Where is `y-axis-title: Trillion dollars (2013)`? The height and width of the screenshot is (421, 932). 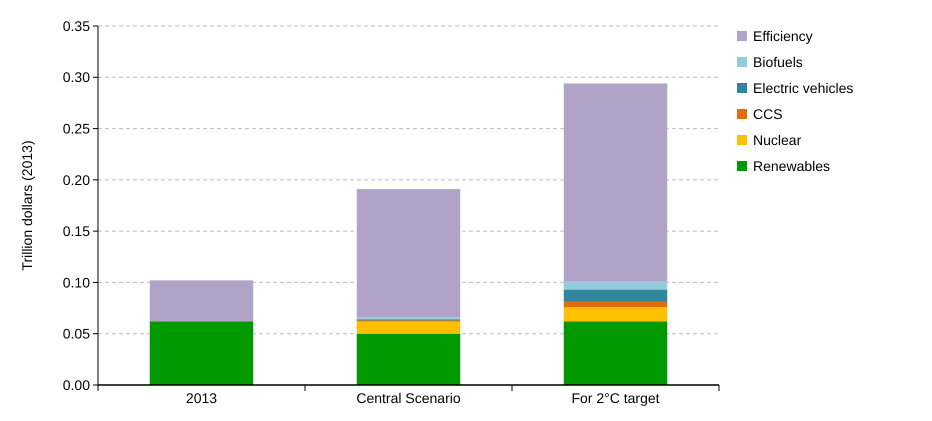 y-axis-title: Trillion dollars (2013) is located at coordinates (27, 205).